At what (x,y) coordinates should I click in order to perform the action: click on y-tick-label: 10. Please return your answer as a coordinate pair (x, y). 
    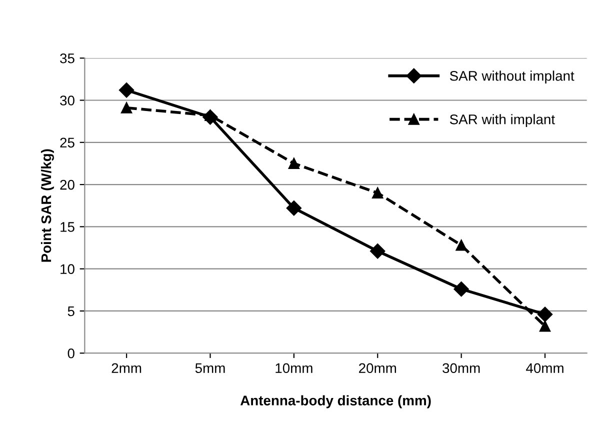
    Looking at the image, I should click on (67, 269).